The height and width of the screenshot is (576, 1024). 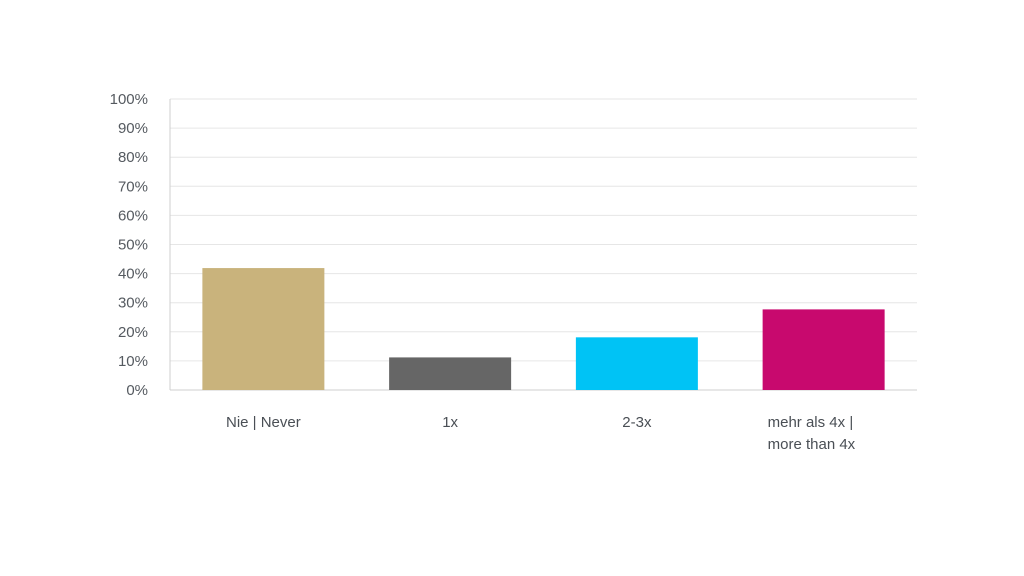 I want to click on y-tick-label: 10%, so click(x=133, y=361).